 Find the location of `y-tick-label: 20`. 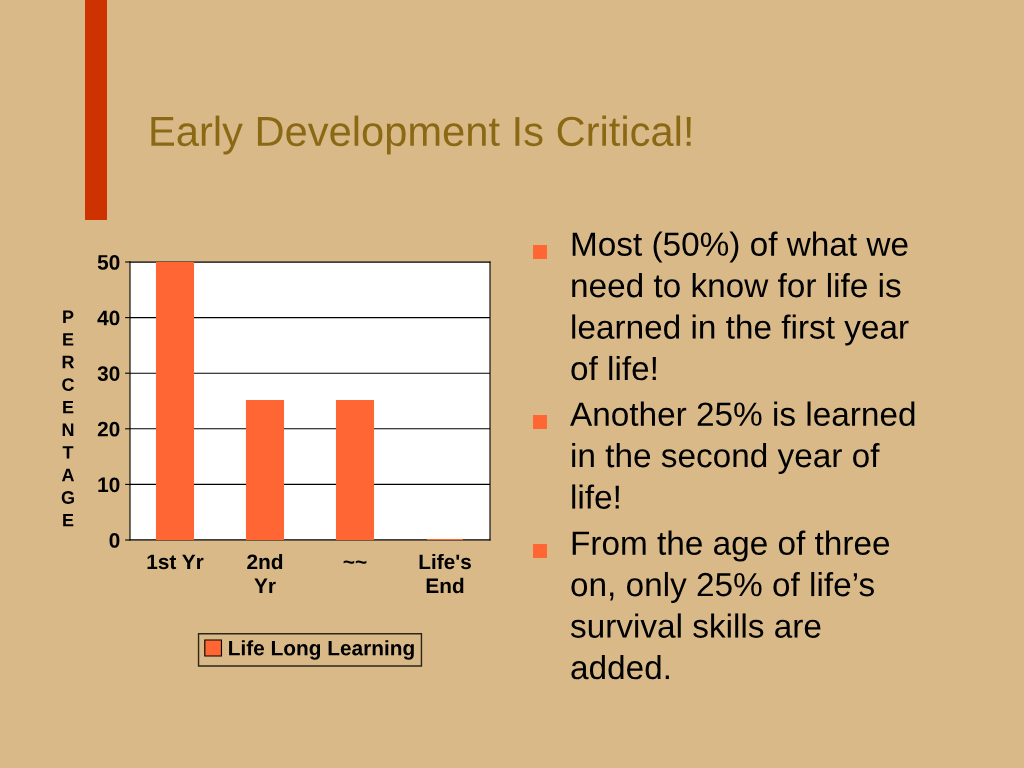

y-tick-label: 20 is located at coordinates (108, 429).